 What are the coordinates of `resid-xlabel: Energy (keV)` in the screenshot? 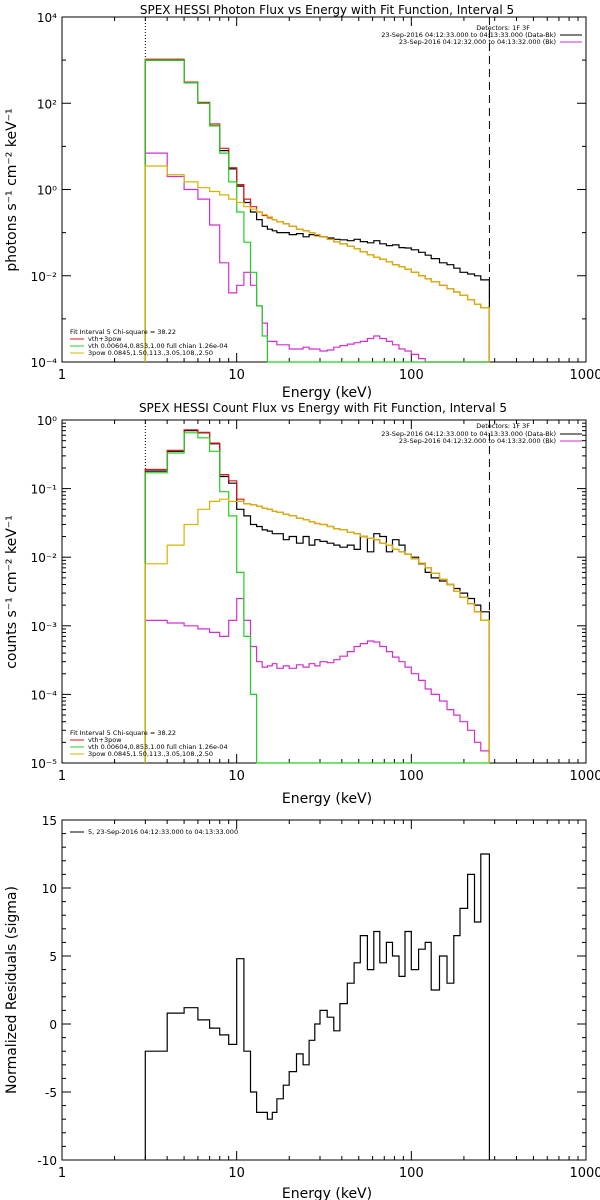 It's located at (327, 1193).